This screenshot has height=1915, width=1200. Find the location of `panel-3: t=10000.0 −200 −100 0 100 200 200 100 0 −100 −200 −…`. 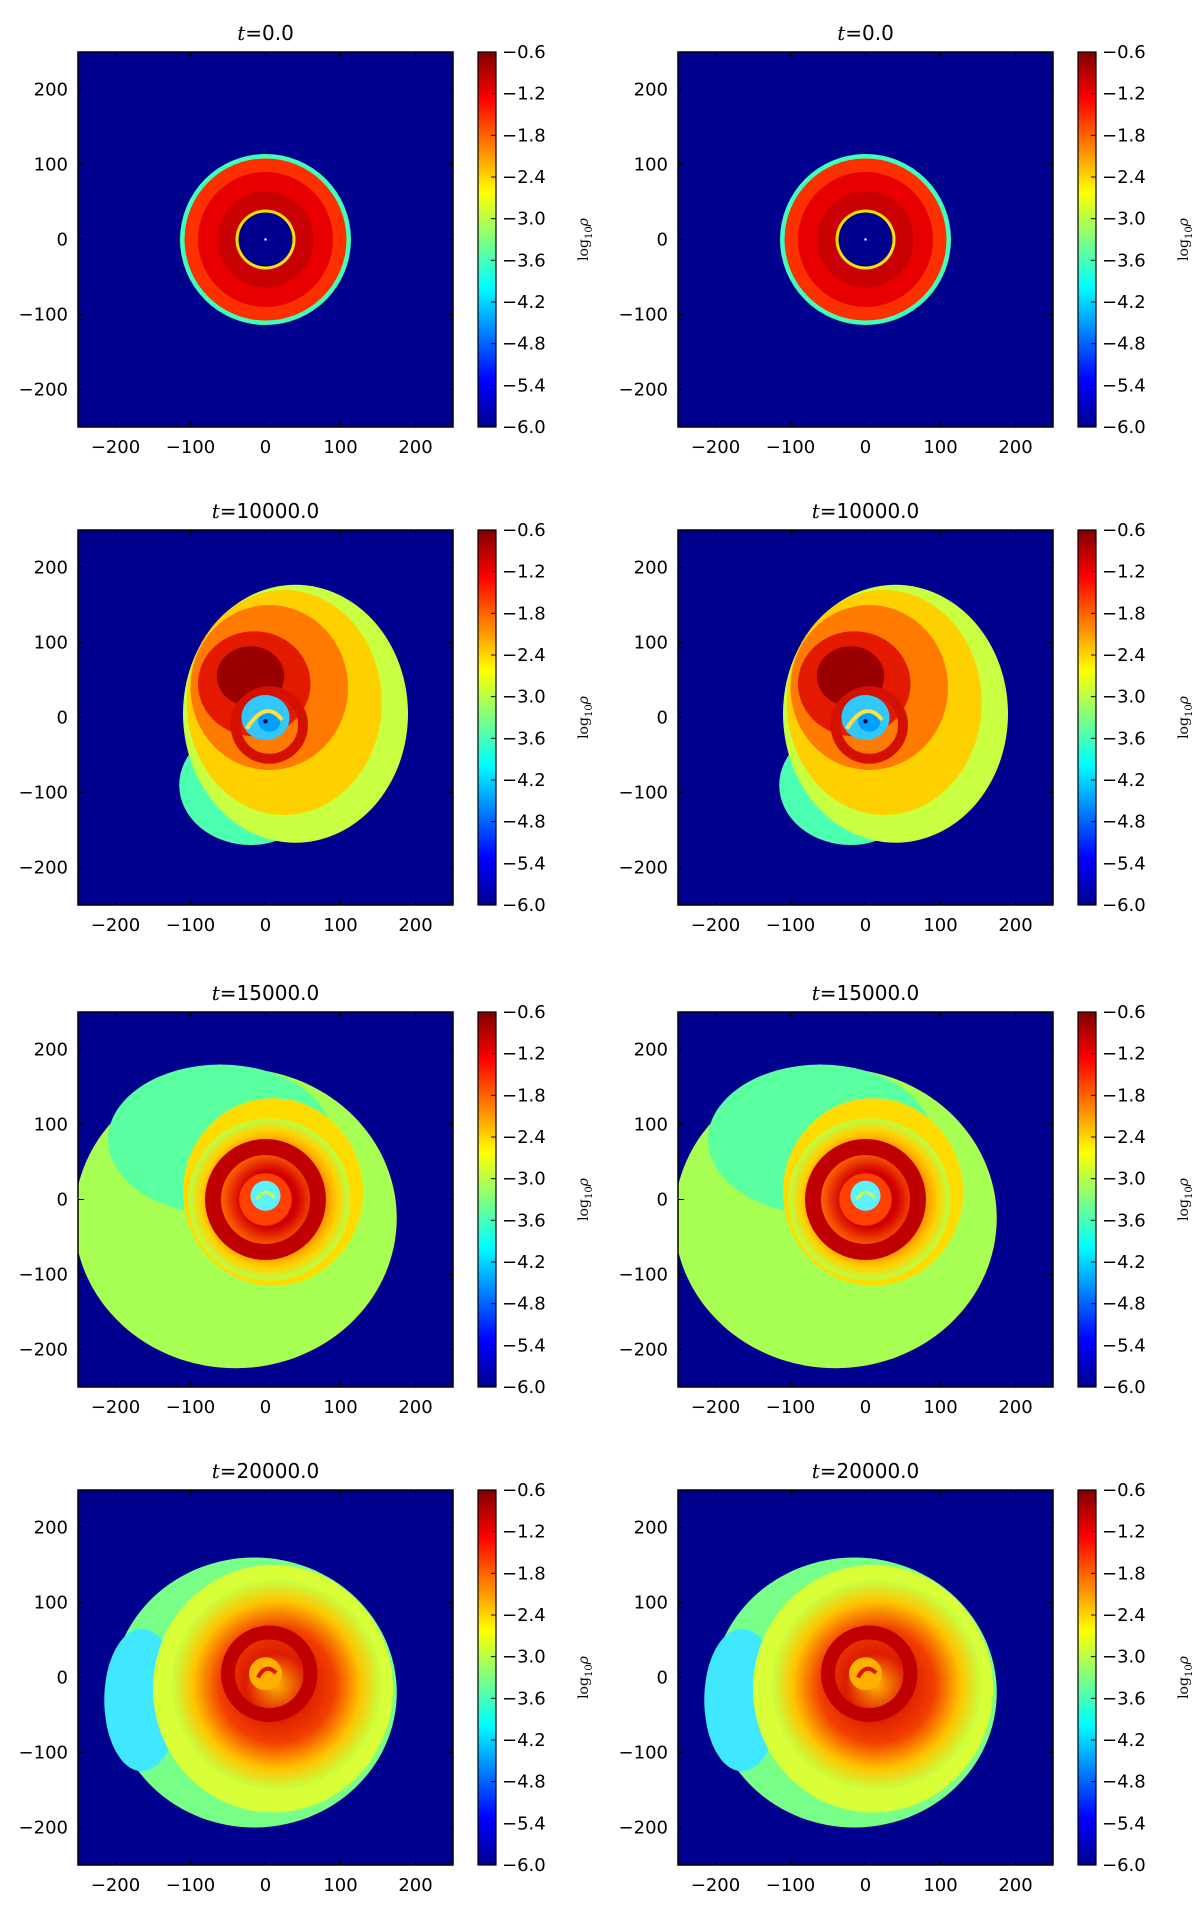

panel-3: t=10000.0 −200 −100 0 100 200 200 100 0 −100 −200 −… is located at coordinates (307, 717).